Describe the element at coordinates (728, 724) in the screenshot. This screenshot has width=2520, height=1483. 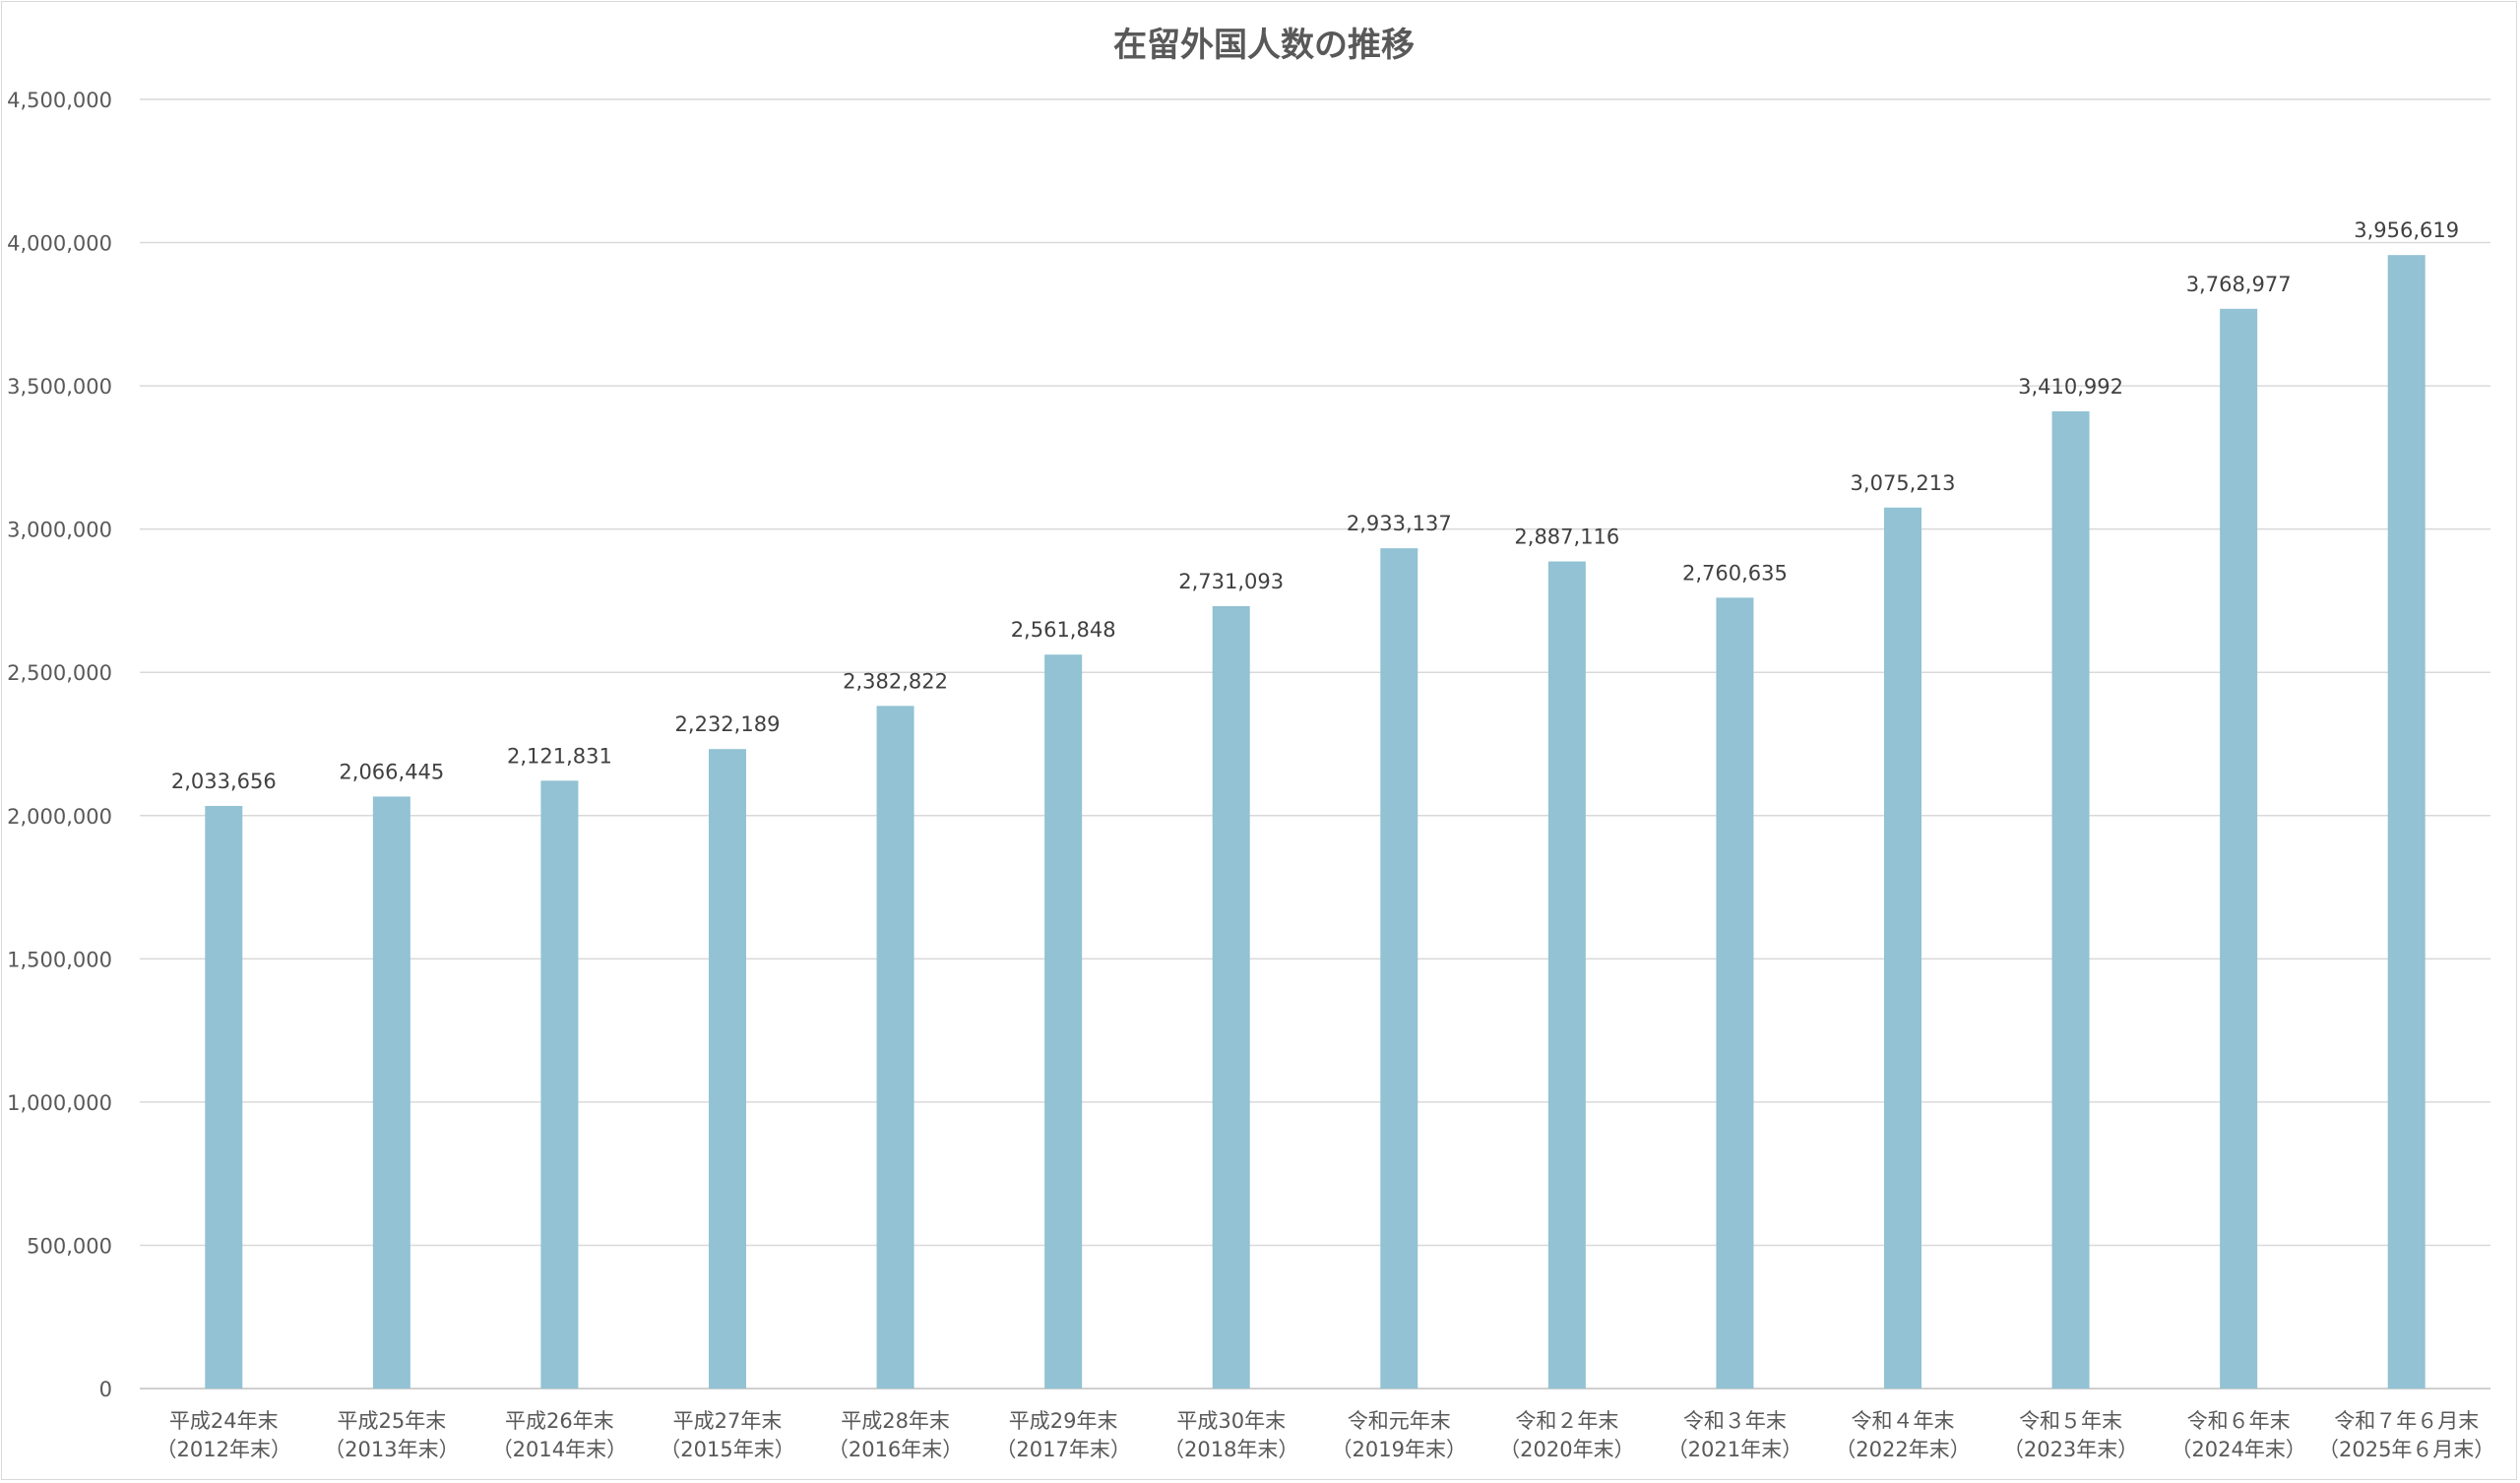
I see `data-label: 2,232,189` at that location.